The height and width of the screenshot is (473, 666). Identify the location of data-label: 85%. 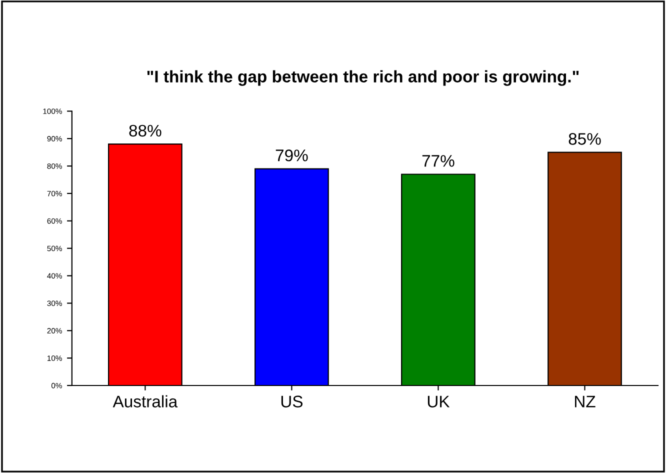
(584, 139).